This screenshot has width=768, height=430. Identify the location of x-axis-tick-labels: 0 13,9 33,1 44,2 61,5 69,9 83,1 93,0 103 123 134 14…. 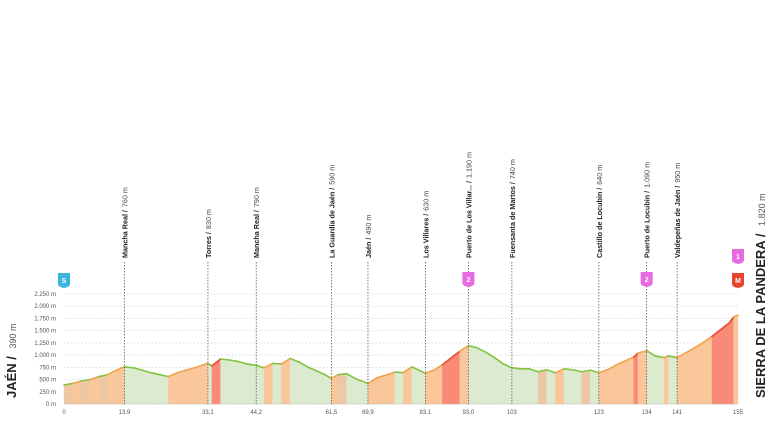
(402, 413).